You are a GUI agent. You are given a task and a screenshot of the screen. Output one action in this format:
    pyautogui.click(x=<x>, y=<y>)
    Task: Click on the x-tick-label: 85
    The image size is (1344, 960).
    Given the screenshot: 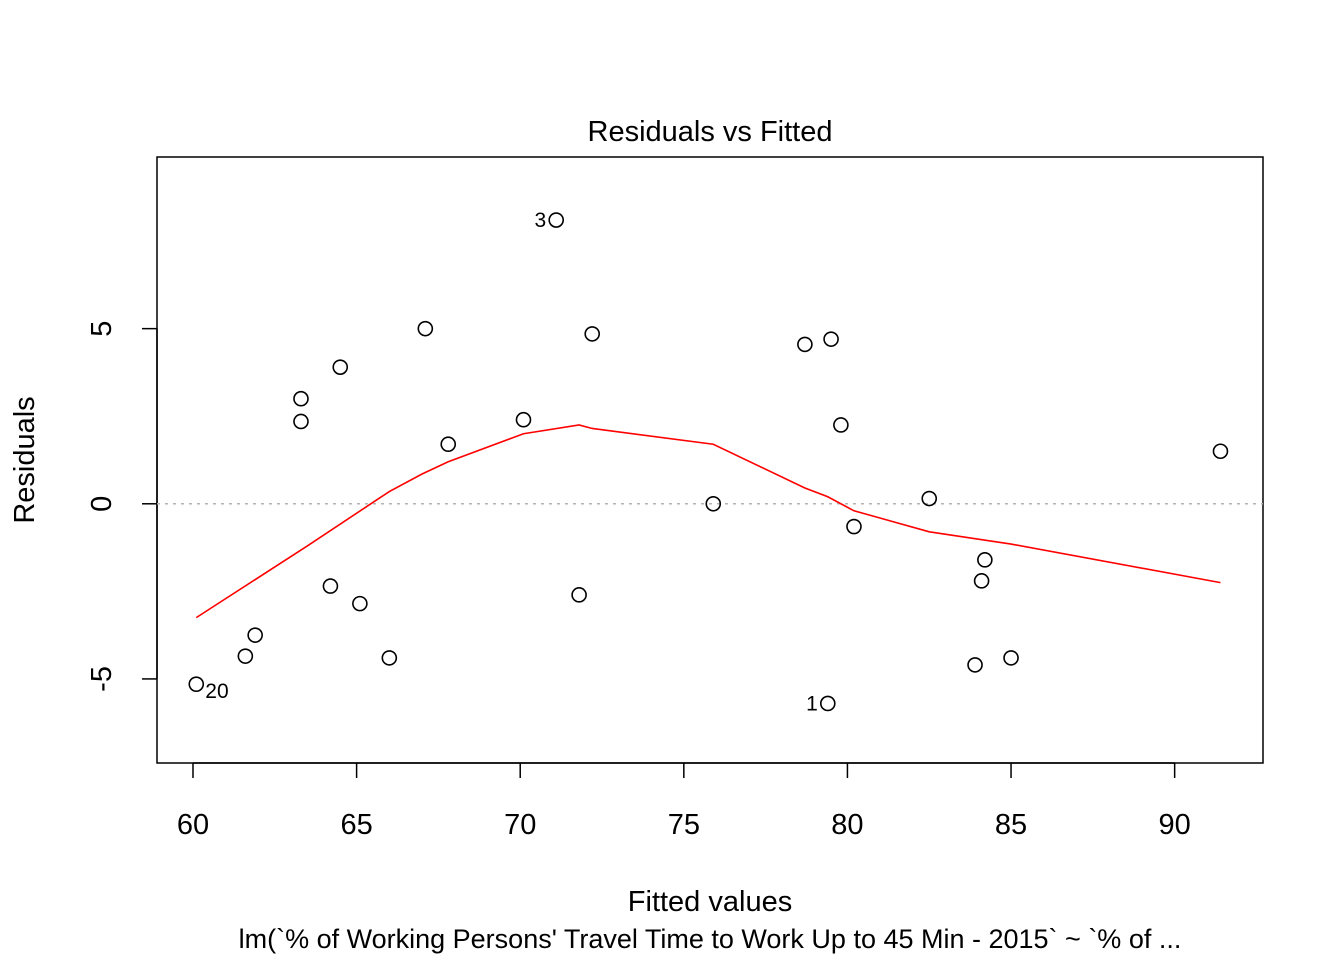 What is the action you would take?
    pyautogui.click(x=1011, y=825)
    